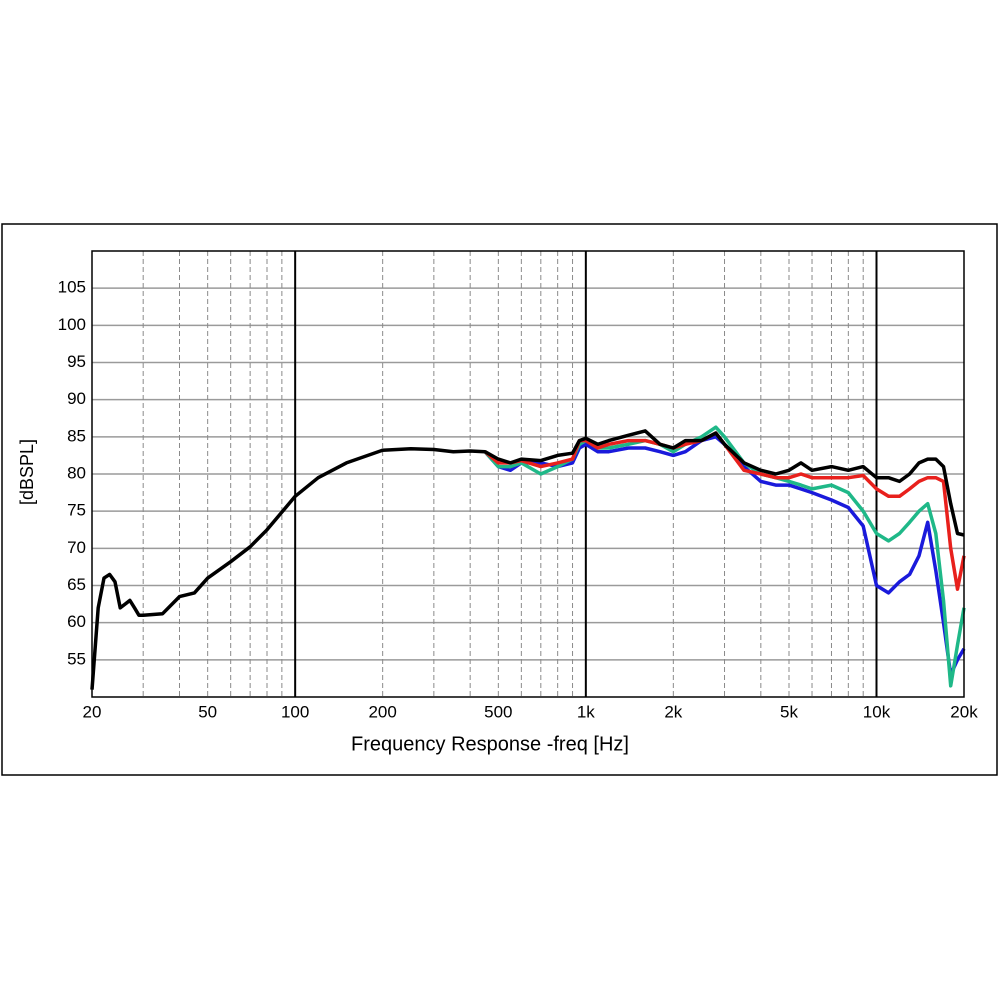 The image size is (1000, 1000). What do you see at coordinates (295, 711) in the screenshot?
I see `x-tick-label: 100` at bounding box center [295, 711].